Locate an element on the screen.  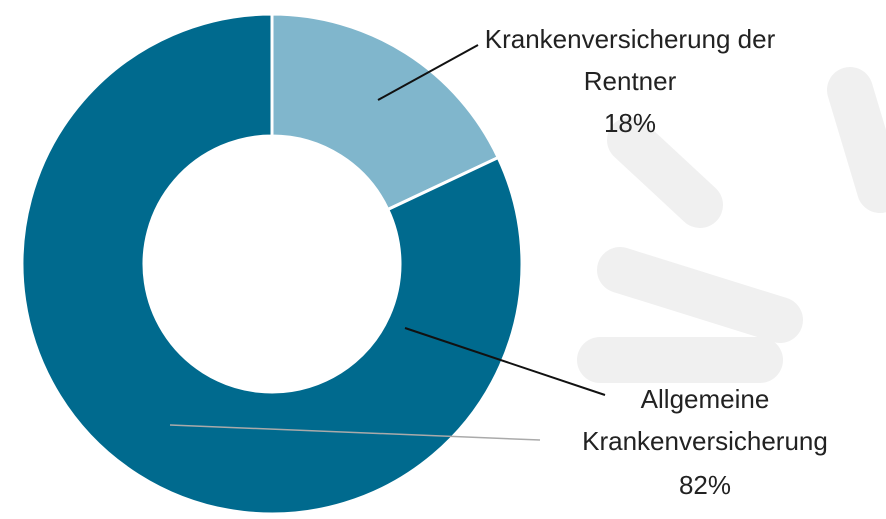
slice-label: Allgemeine Krankenversicherung is located at coordinates (705, 420).